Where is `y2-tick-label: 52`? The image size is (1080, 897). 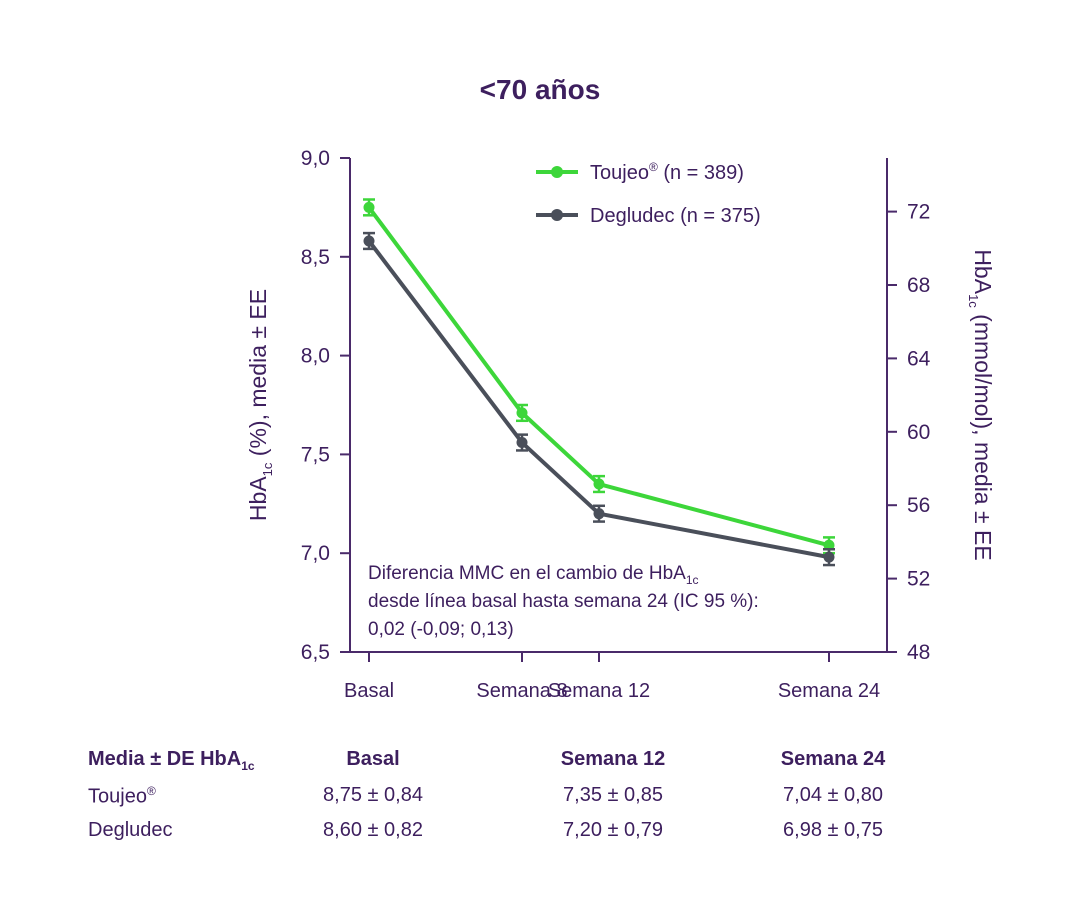
y2-tick-label: 52 is located at coordinates (918, 579).